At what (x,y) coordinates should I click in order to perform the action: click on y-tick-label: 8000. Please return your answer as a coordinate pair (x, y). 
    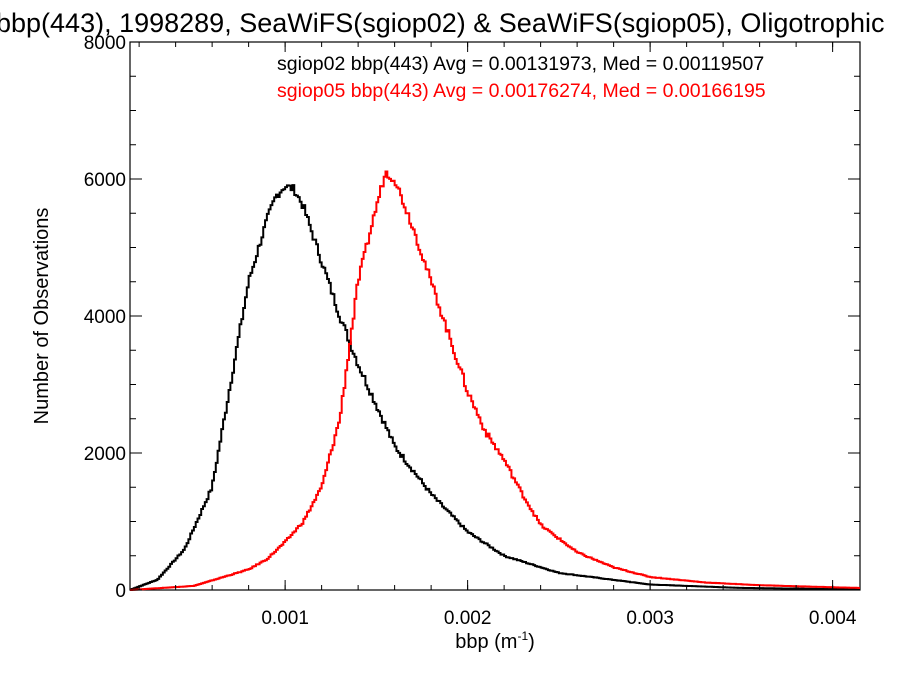
    Looking at the image, I should click on (105, 43).